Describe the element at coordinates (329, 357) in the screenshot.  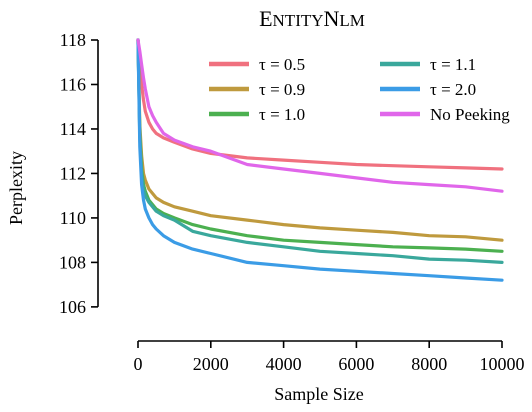
I see `x-axis: 0 2000 4000 6000 8000 10000` at that location.